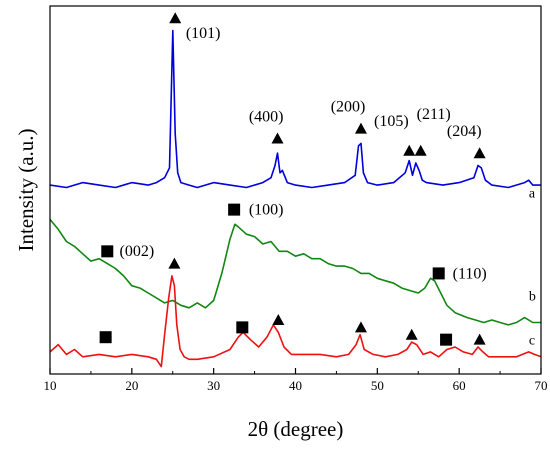 Image resolution: width=550 pixels, height=456 pixels. Describe the element at coordinates (137, 251) in the screenshot. I see `peak-label: (002)` at that location.